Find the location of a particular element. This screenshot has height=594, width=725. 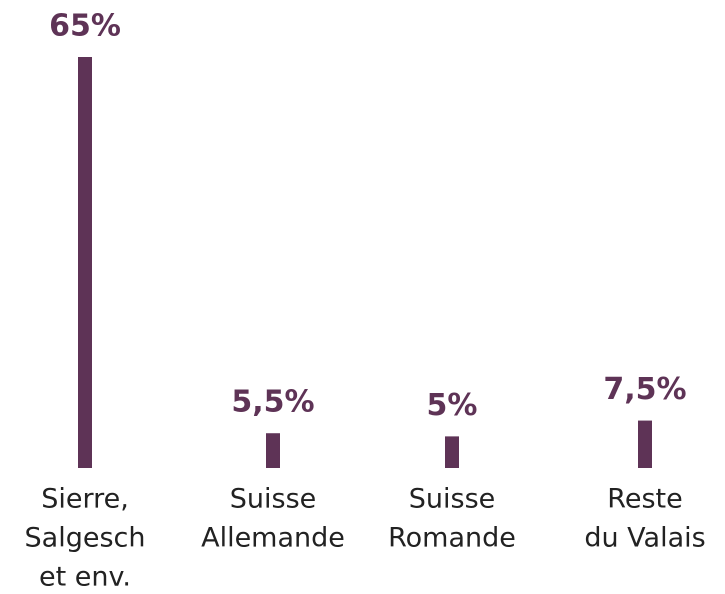

category-label: Allemande is located at coordinates (273, 538).